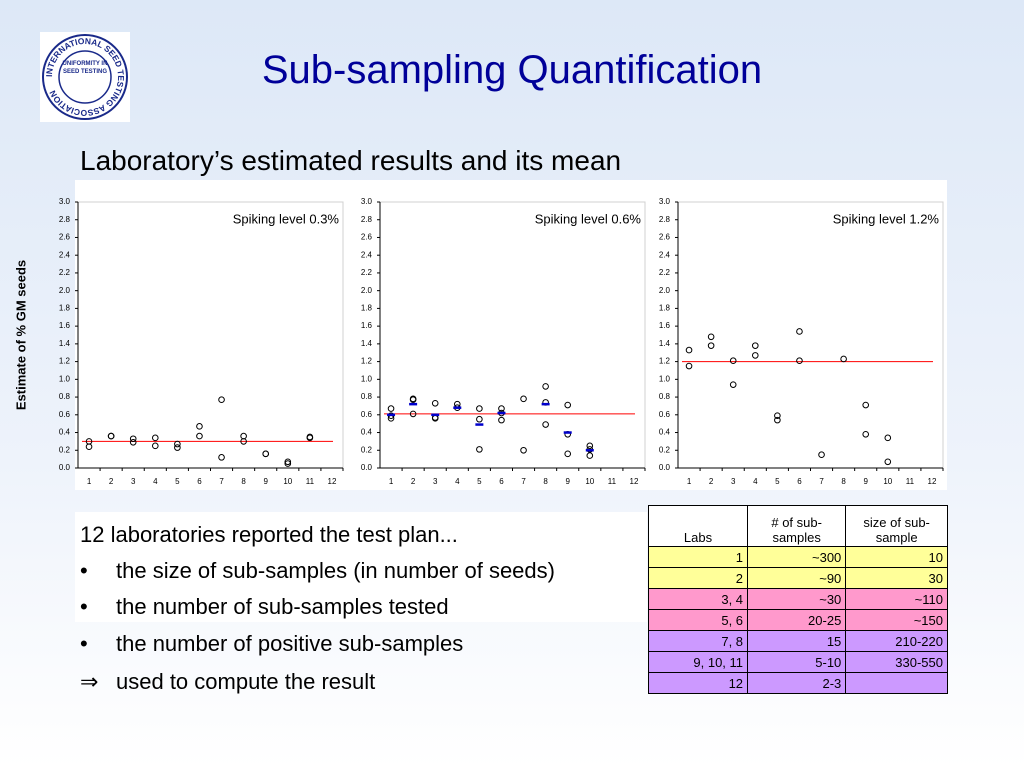 This screenshot has width=1024, height=768. I want to click on table-cell: 15, so click(797, 641).